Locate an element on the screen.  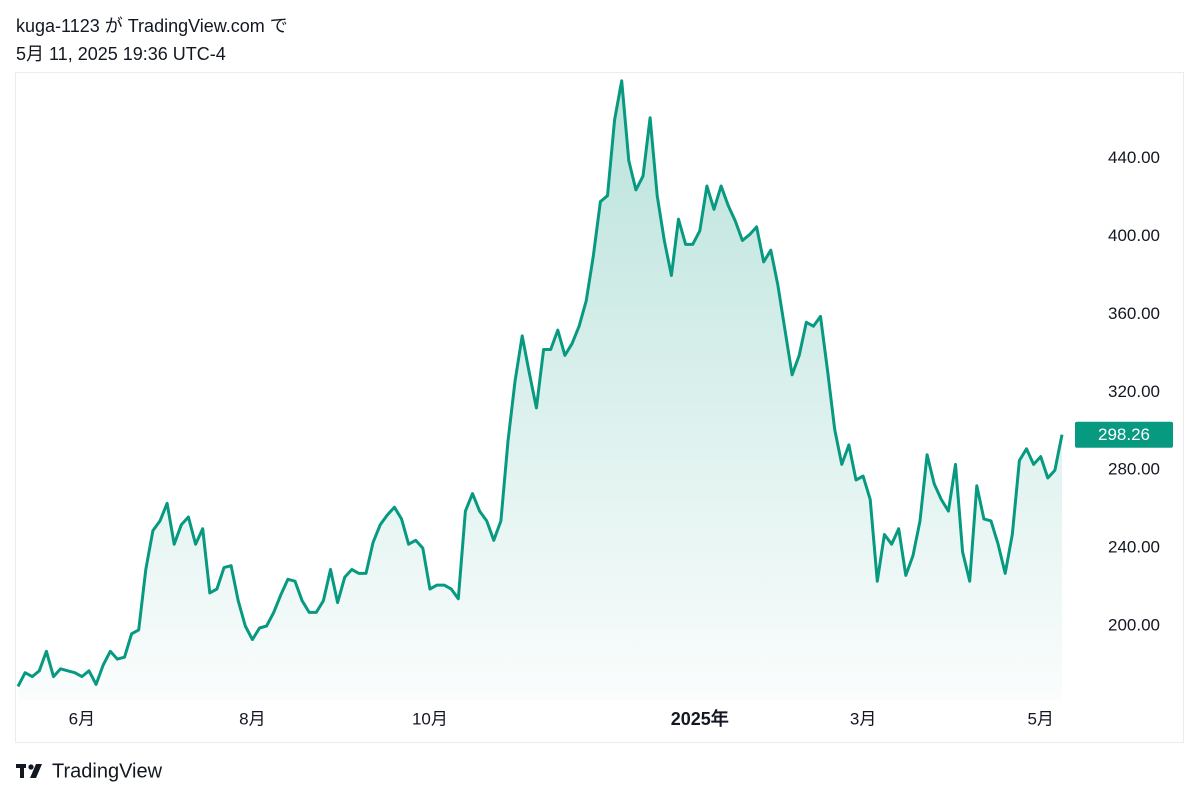
y-tick-label: 240.00 is located at coordinates (1134, 547).